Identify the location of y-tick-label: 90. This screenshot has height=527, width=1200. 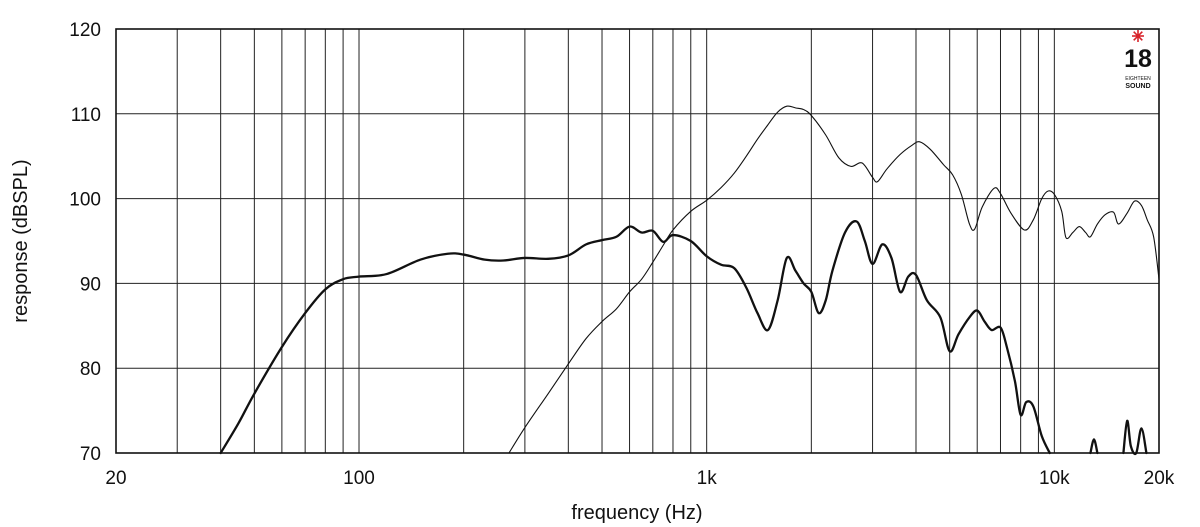
(90, 284).